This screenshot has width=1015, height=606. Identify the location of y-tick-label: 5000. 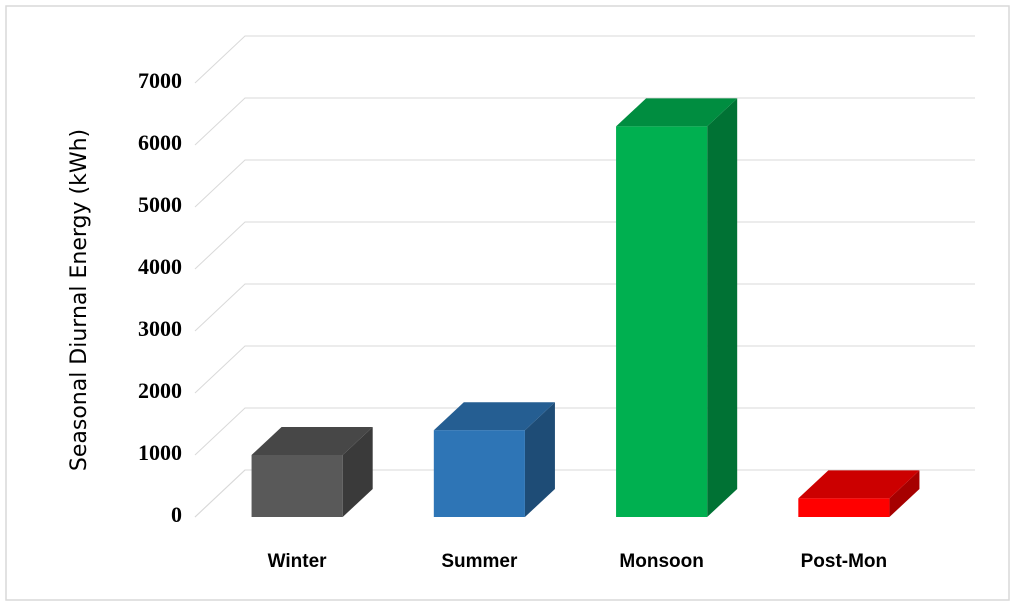
(160, 204).